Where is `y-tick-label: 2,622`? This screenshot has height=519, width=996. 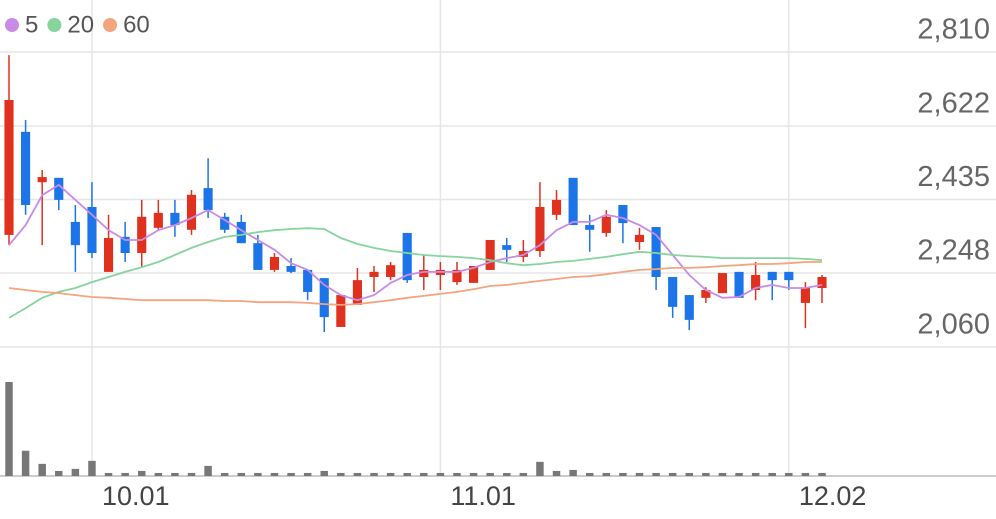 y-tick-label: 2,622 is located at coordinates (953, 104).